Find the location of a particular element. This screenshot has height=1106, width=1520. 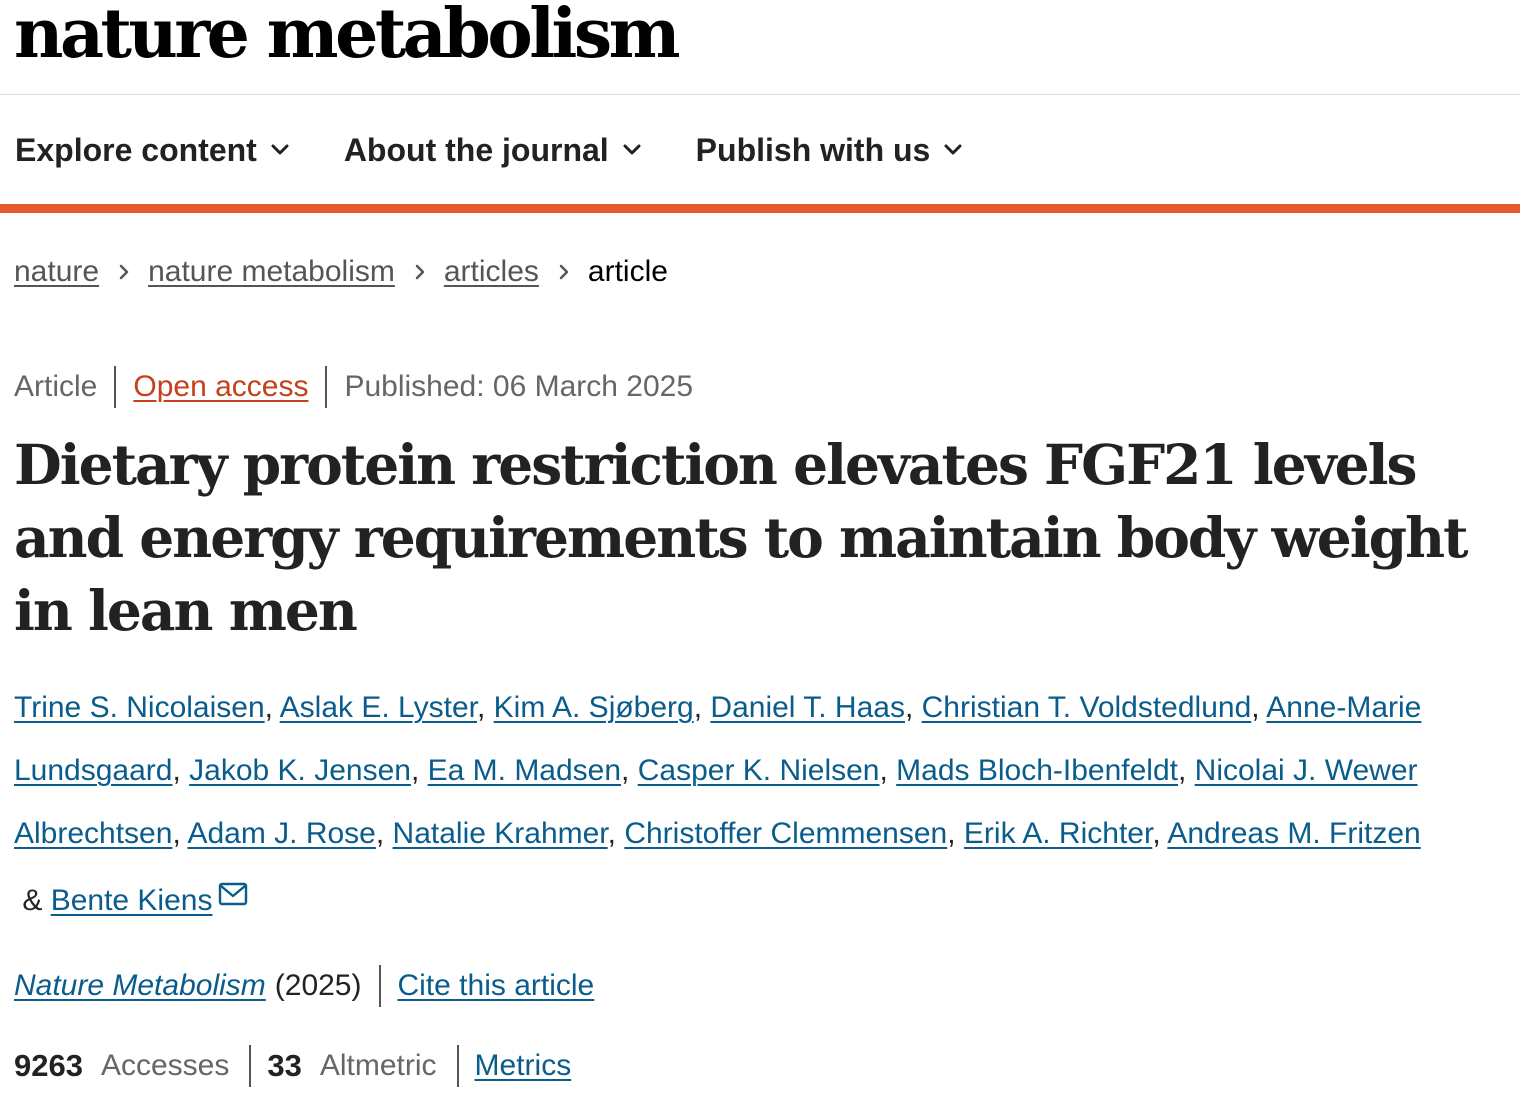

nav-explore-content: Explore content is located at coordinates (152, 150).